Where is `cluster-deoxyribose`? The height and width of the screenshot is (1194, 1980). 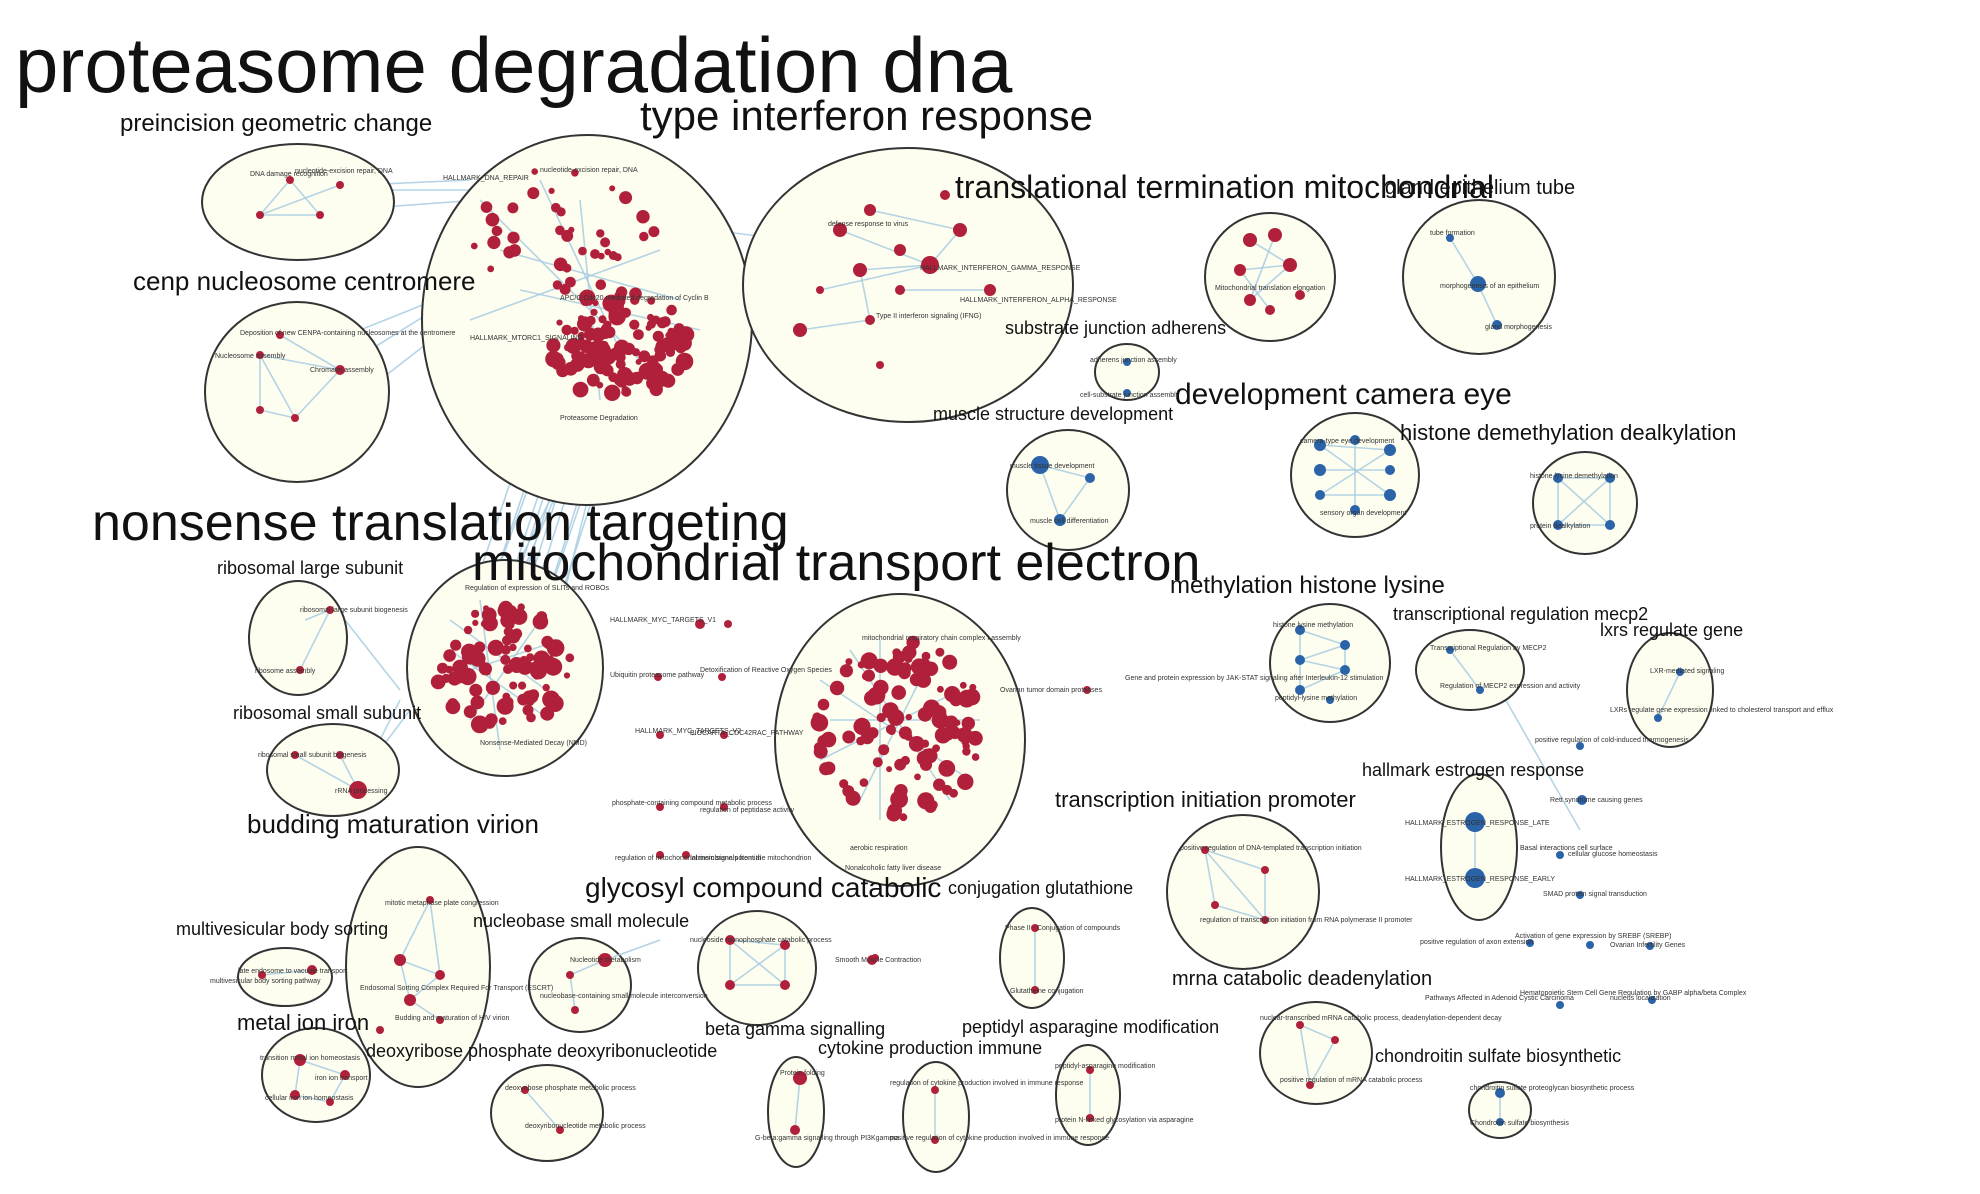 cluster-deoxyribose is located at coordinates (547, 1113).